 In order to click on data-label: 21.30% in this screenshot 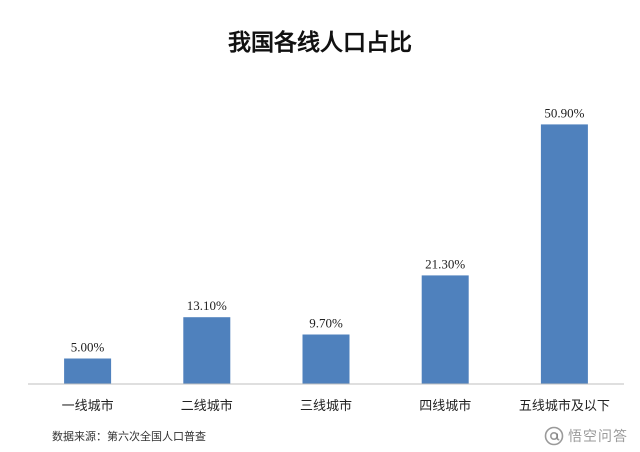, I will do `click(445, 263)`.